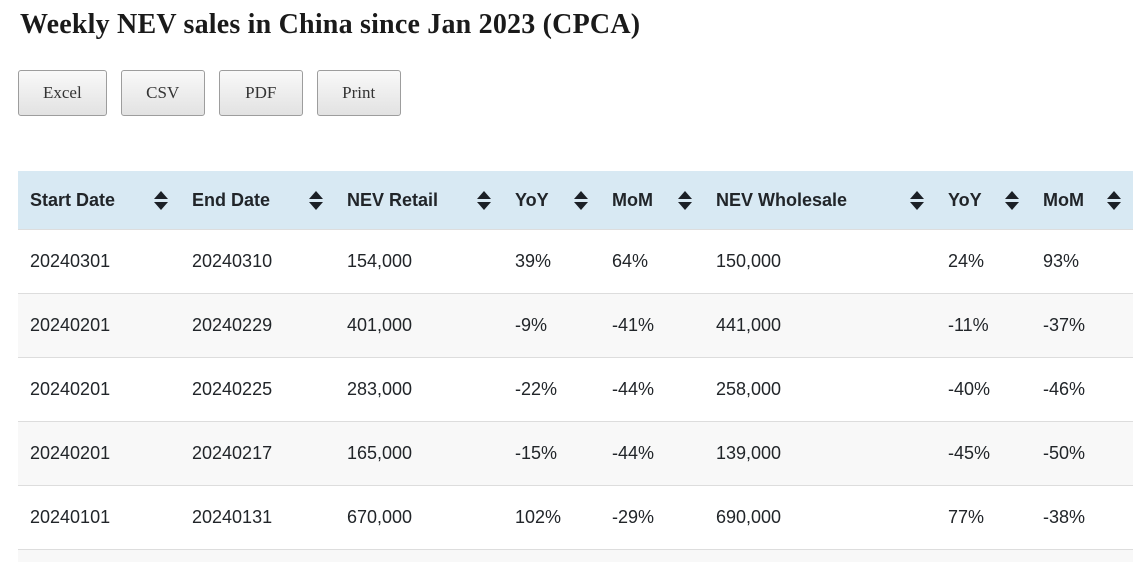 The height and width of the screenshot is (562, 1138). I want to click on cell-nev-retail: 670,000, so click(419, 517).